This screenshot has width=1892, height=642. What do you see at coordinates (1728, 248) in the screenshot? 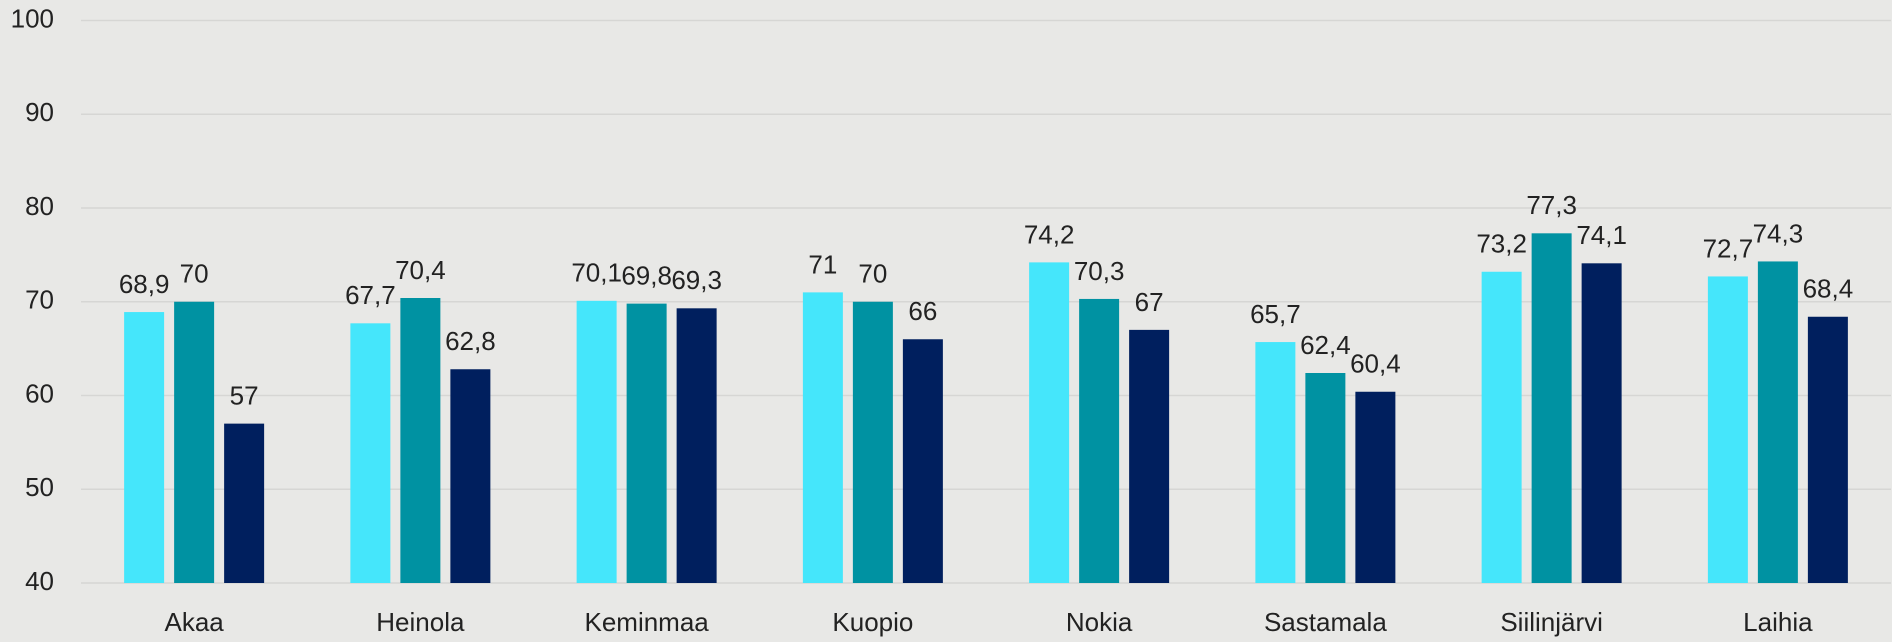
I see `data-label: 72,7` at bounding box center [1728, 248].